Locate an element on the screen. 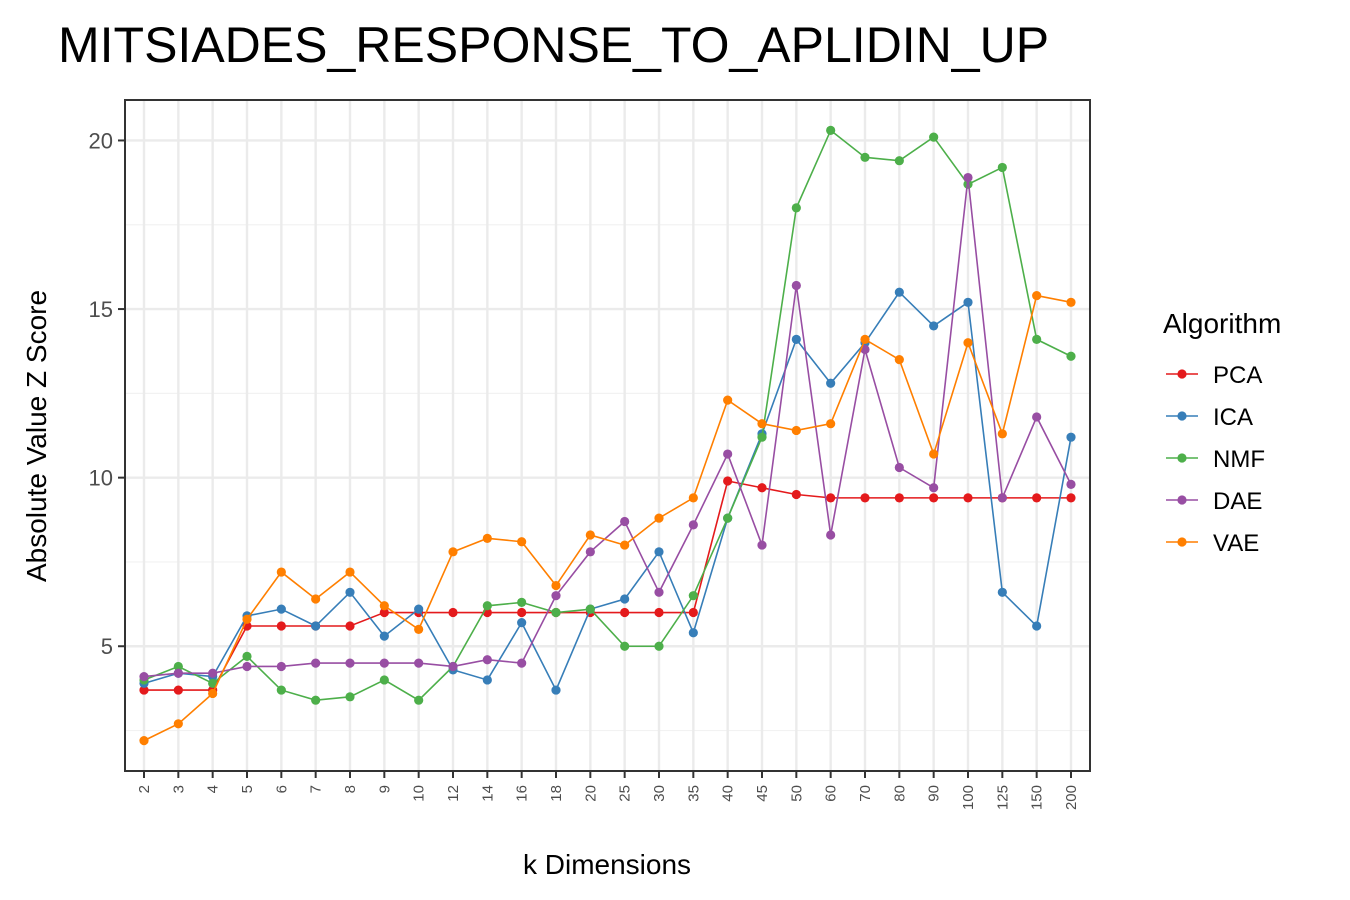 This screenshot has width=1350, height=900. legend: Algorithm PCA ICA NMF DAE VAE is located at coordinates (1222, 432).